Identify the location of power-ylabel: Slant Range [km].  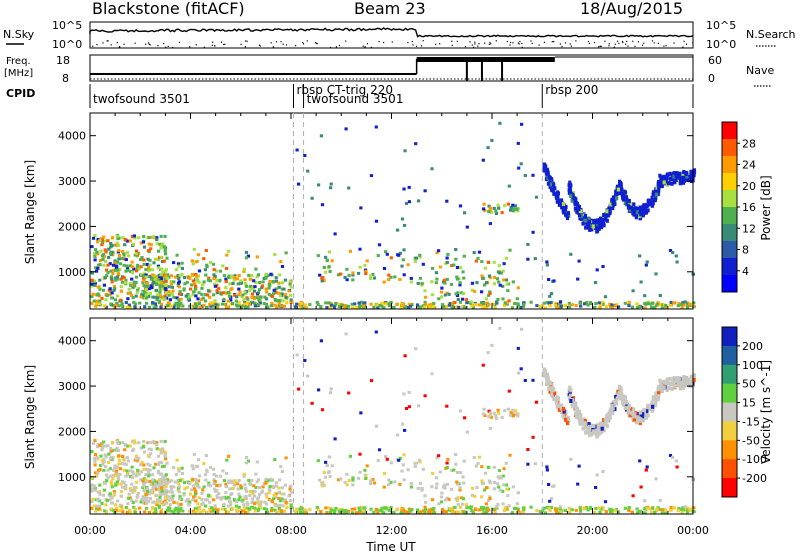
(30, 212).